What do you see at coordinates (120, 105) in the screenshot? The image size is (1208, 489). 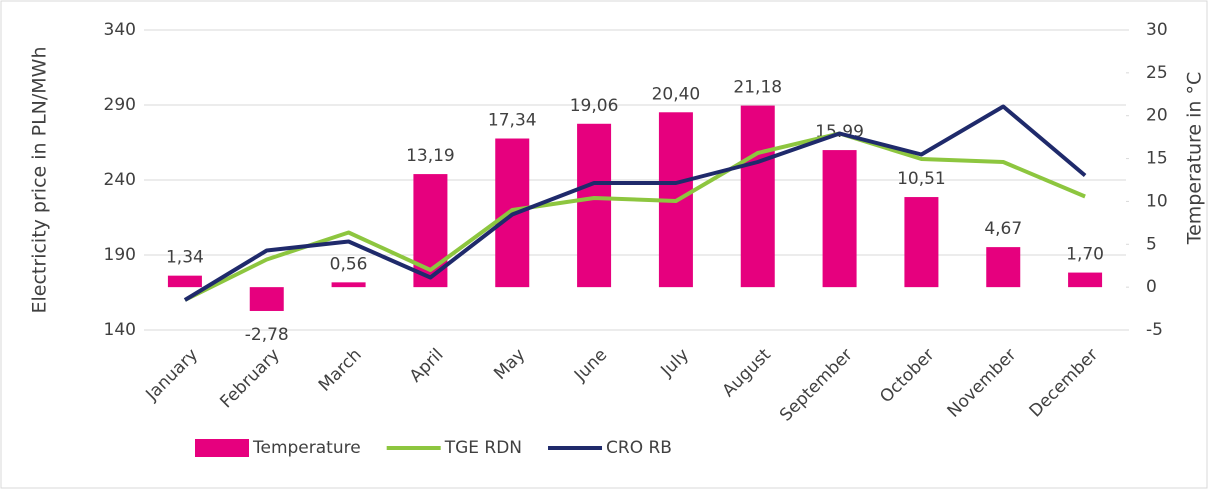 I see `y-tick-label: 290` at bounding box center [120, 105].